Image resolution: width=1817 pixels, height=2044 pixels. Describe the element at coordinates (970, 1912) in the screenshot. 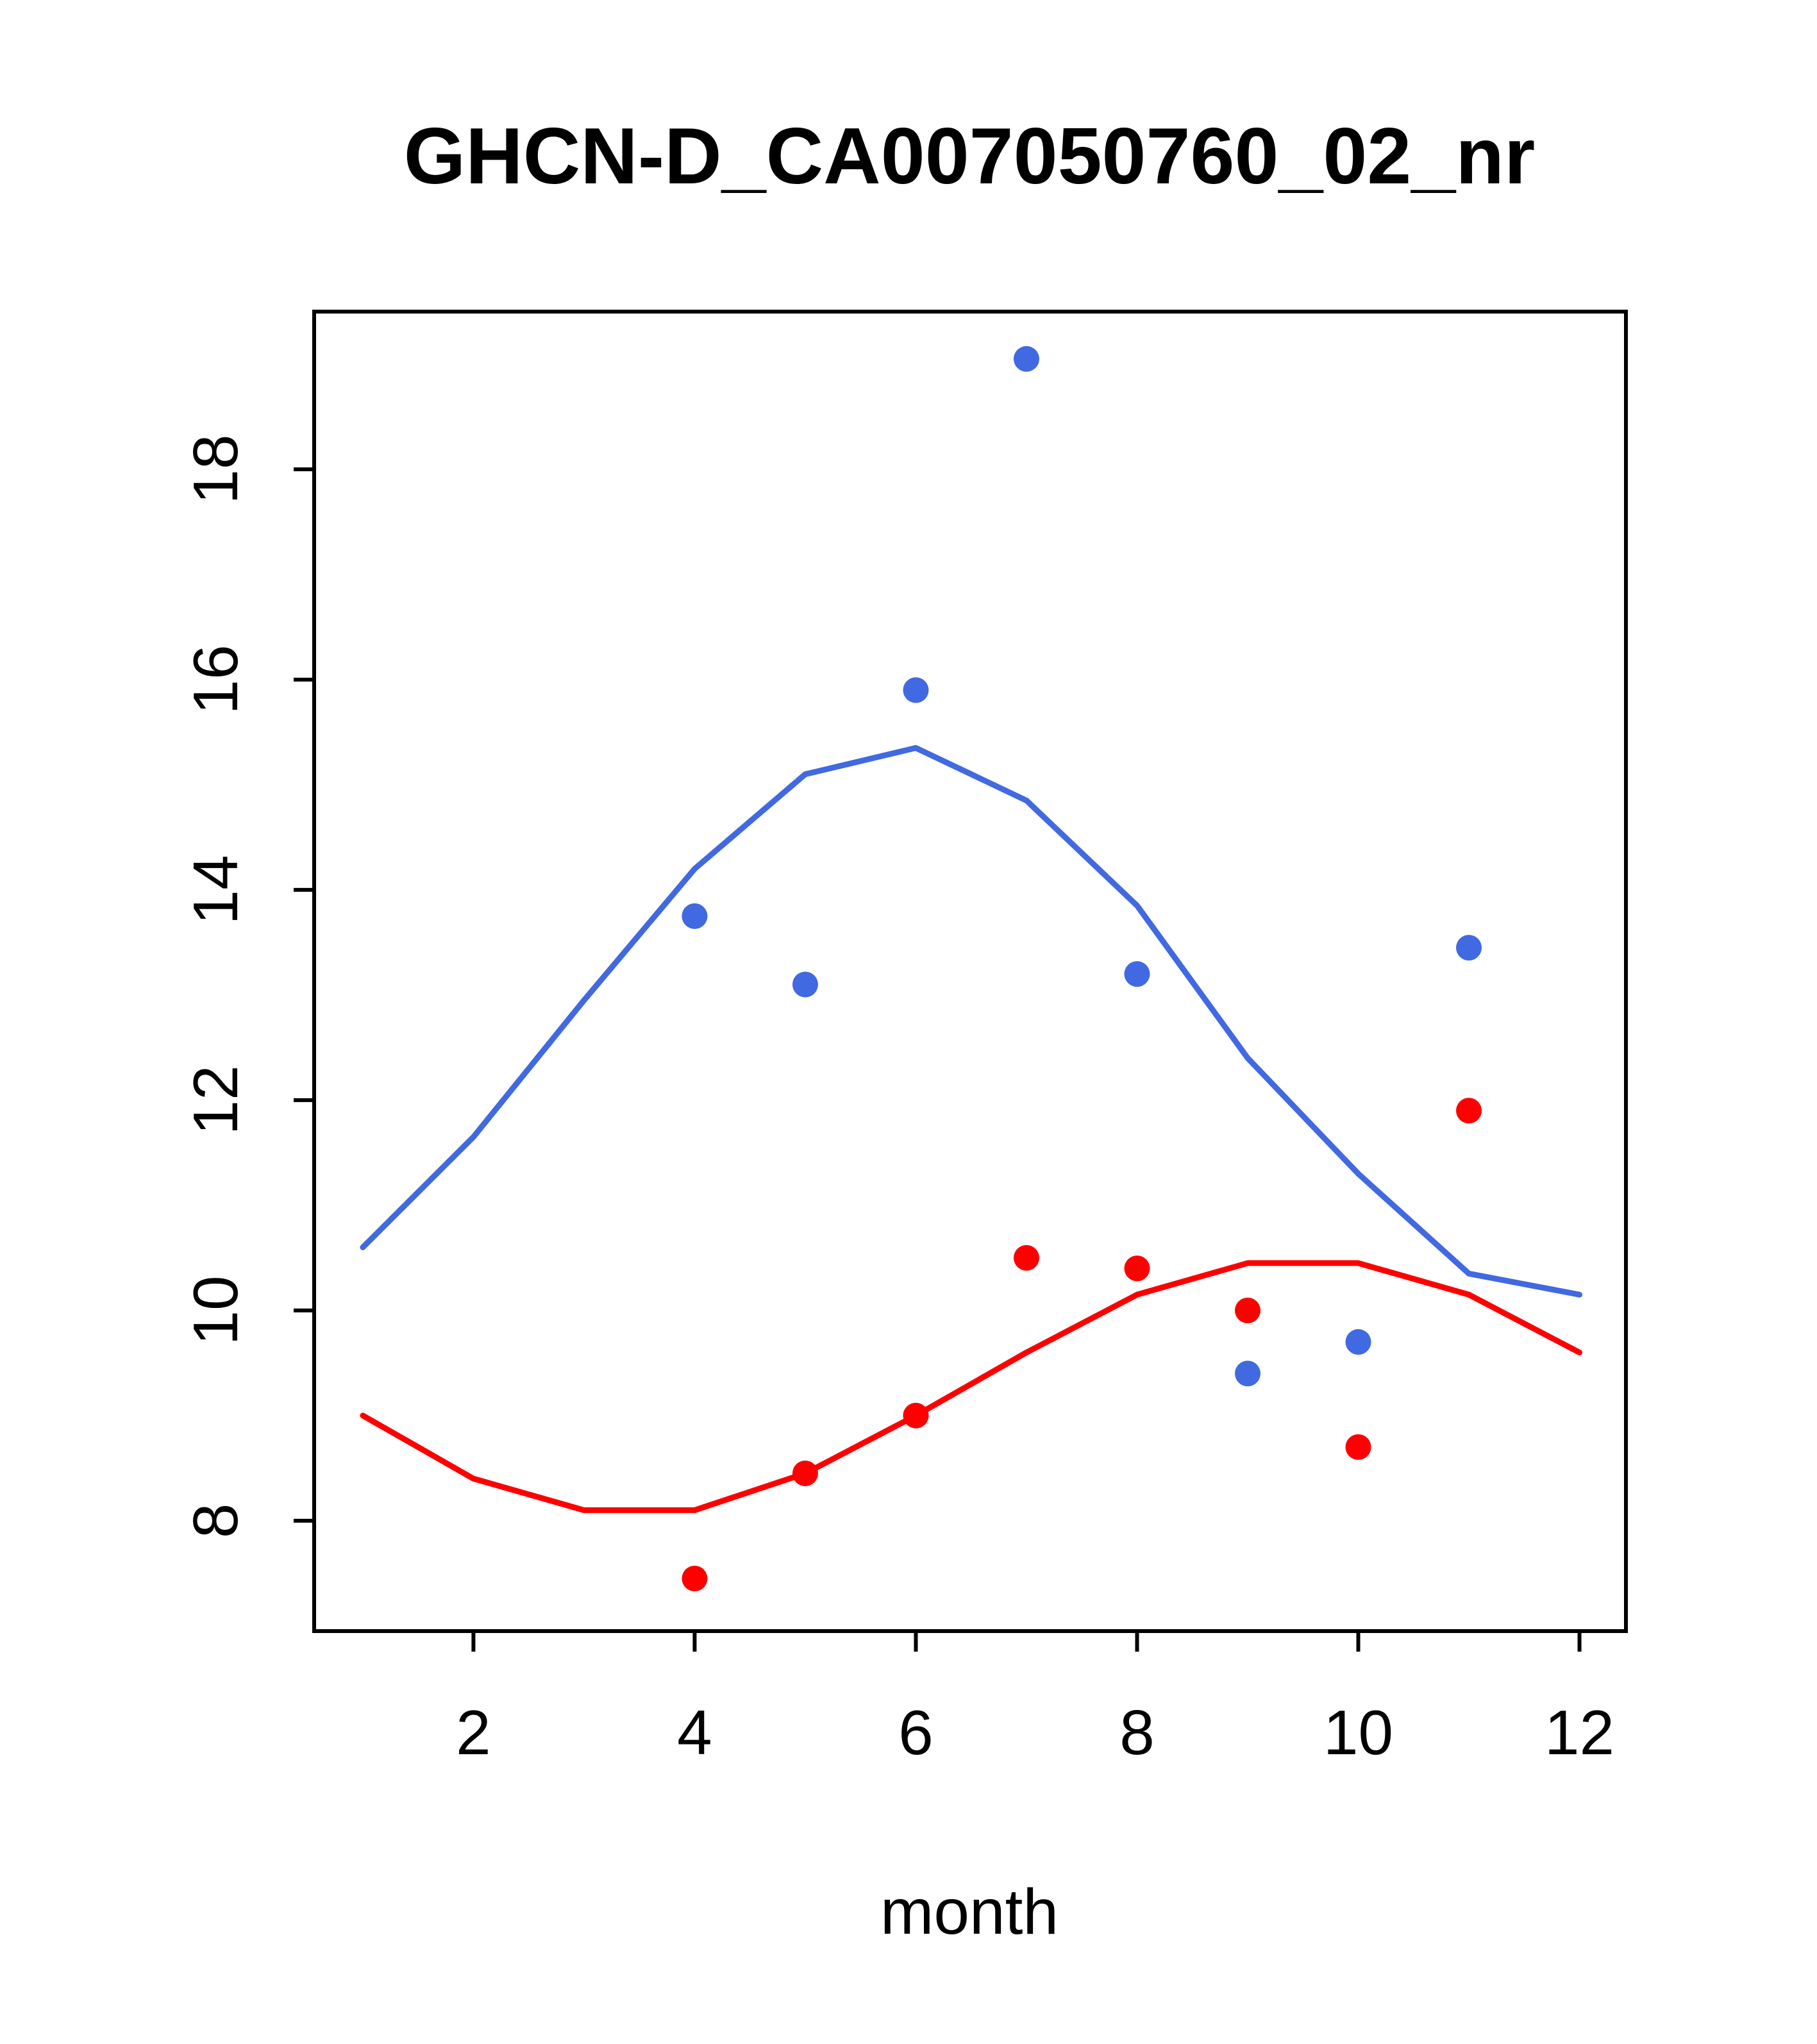

I see `x-axis-label: month` at that location.